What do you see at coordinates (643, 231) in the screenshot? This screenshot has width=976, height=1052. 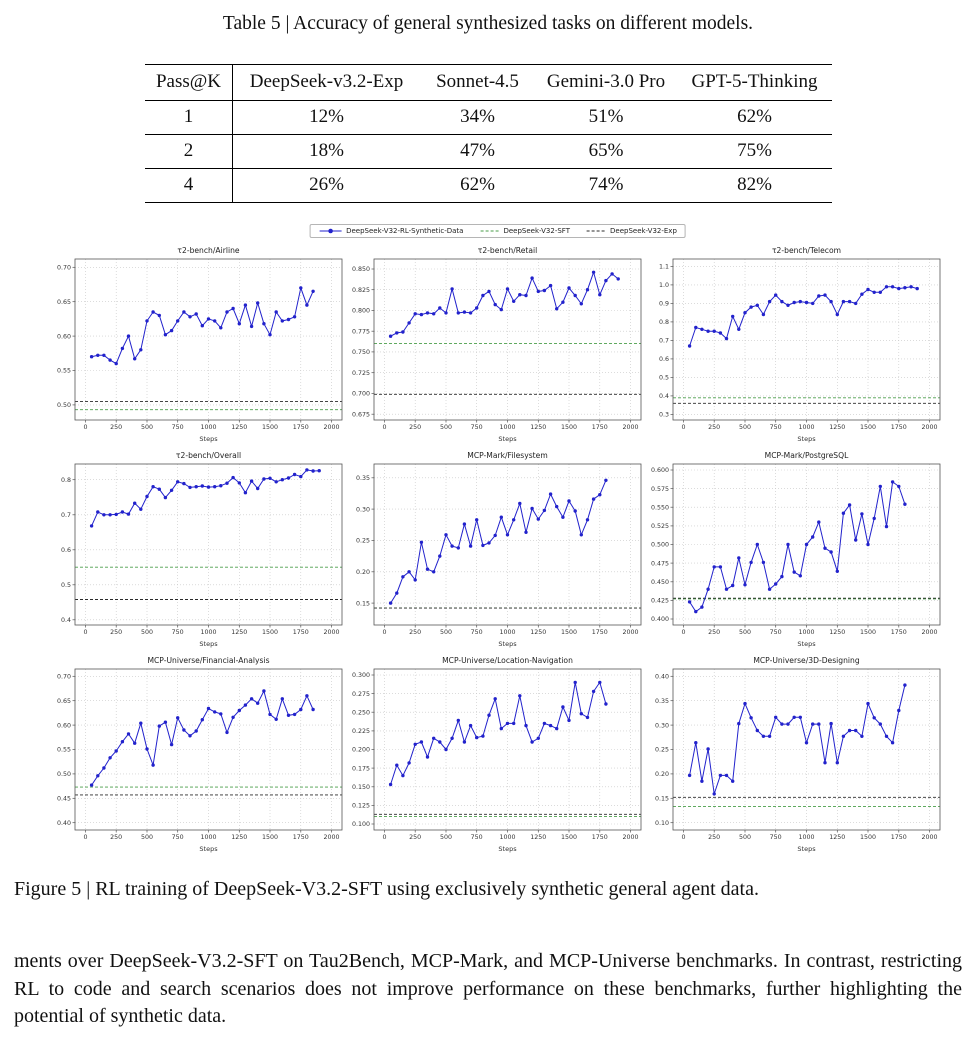 I see `legend-label: DeepSeek-V32-Exp` at bounding box center [643, 231].